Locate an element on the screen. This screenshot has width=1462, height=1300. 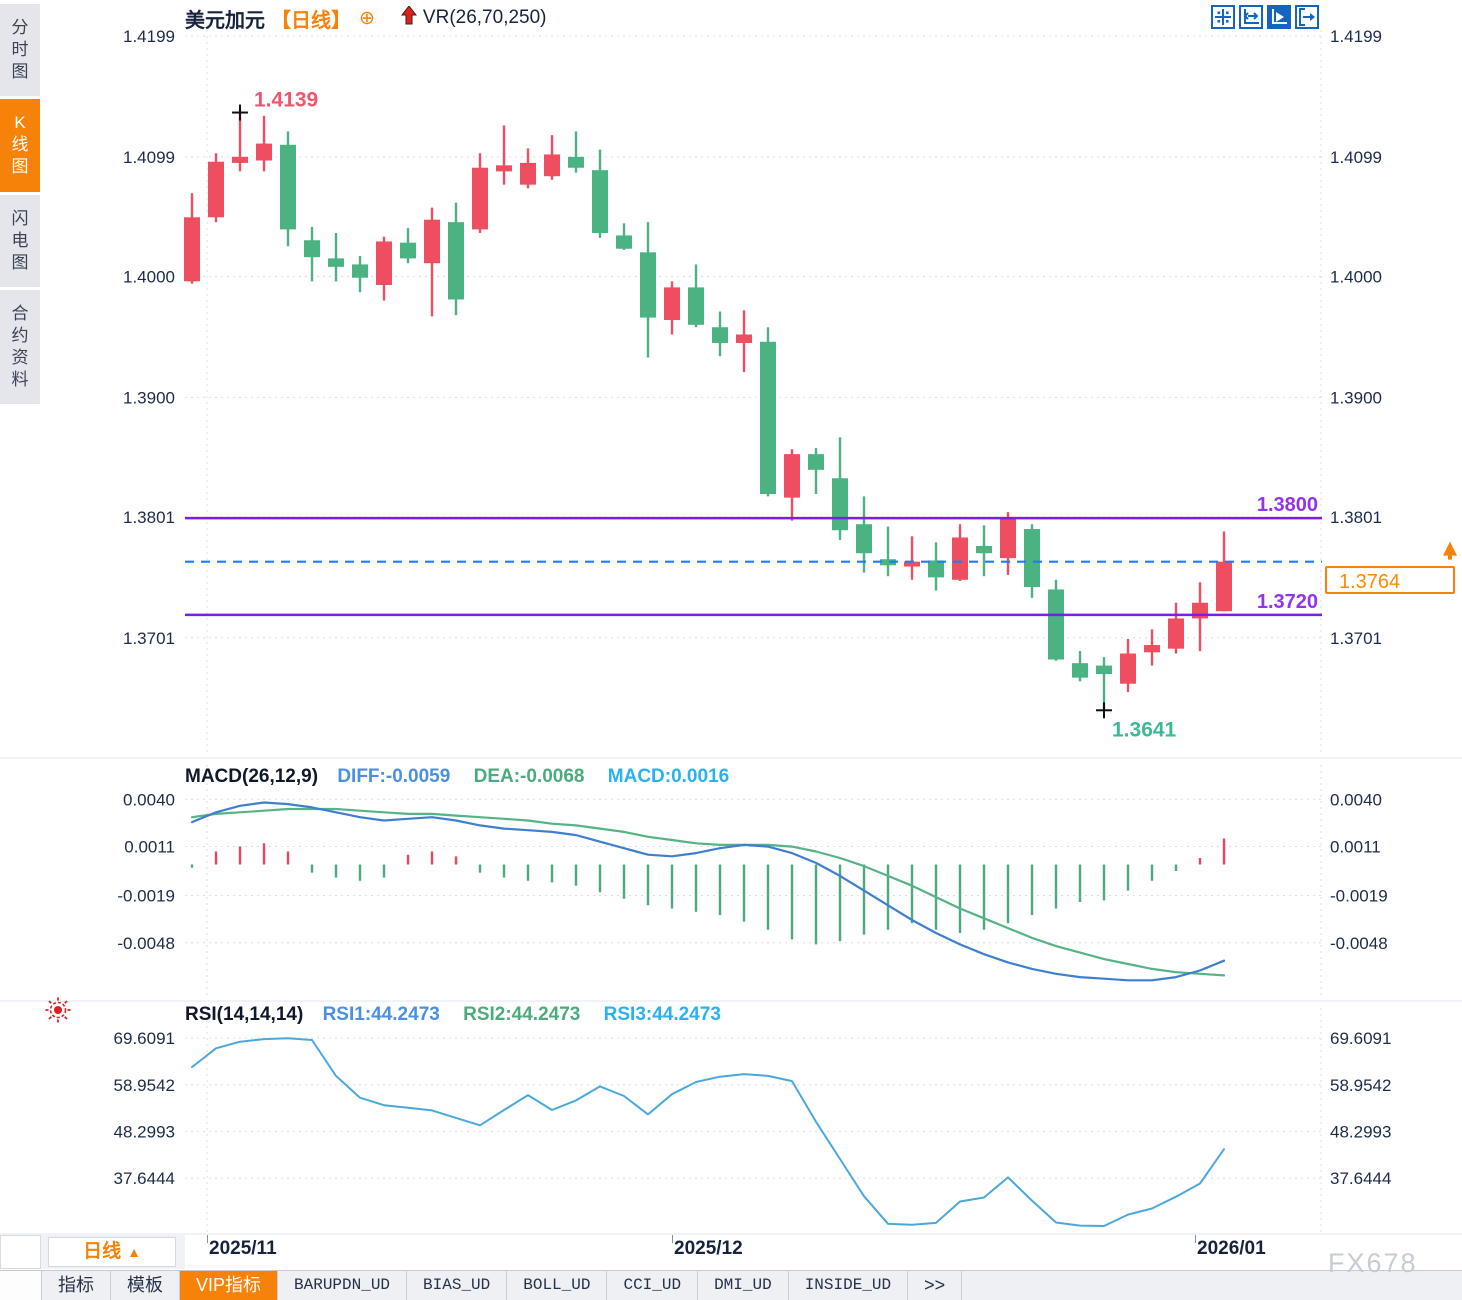
bottom-tab-more: >> is located at coordinates (935, 1285).